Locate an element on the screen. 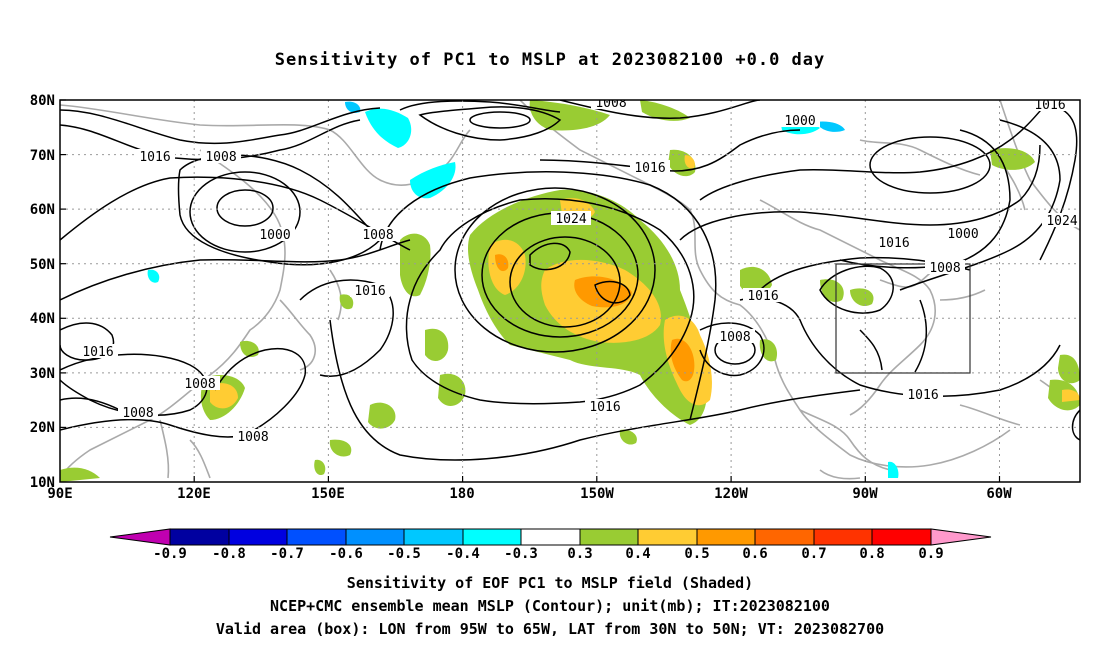 This screenshot has width=1100, height=650. lat-label: 60N is located at coordinates (42, 210).